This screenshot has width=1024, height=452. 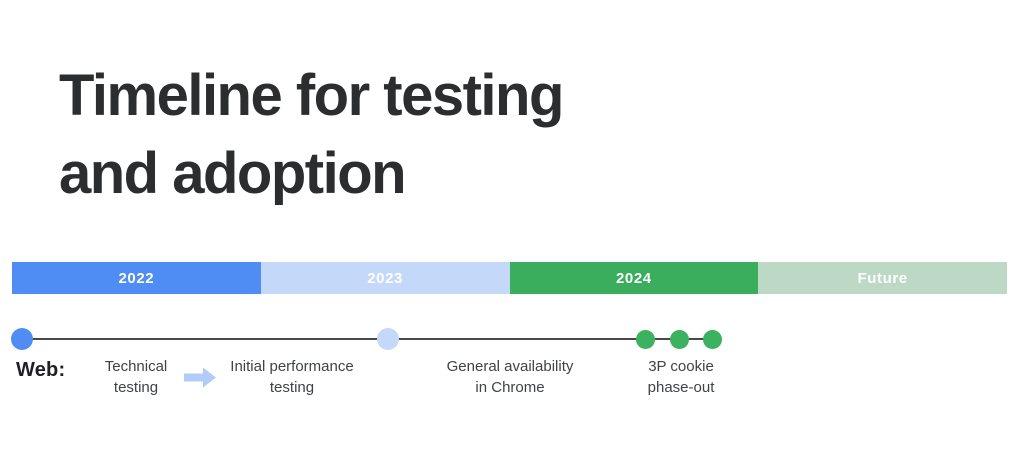 What do you see at coordinates (200, 377) in the screenshot?
I see `right-arrow-icon` at bounding box center [200, 377].